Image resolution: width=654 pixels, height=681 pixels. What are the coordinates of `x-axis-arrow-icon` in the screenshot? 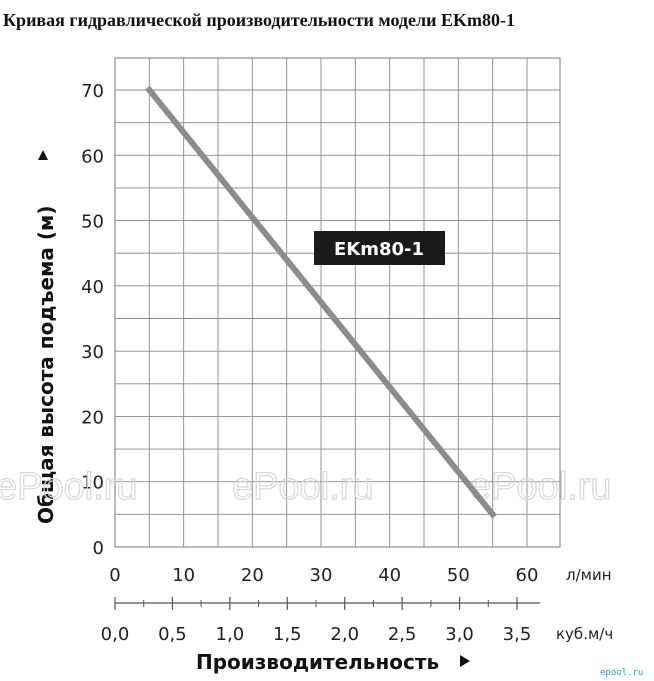 It's located at (465, 661).